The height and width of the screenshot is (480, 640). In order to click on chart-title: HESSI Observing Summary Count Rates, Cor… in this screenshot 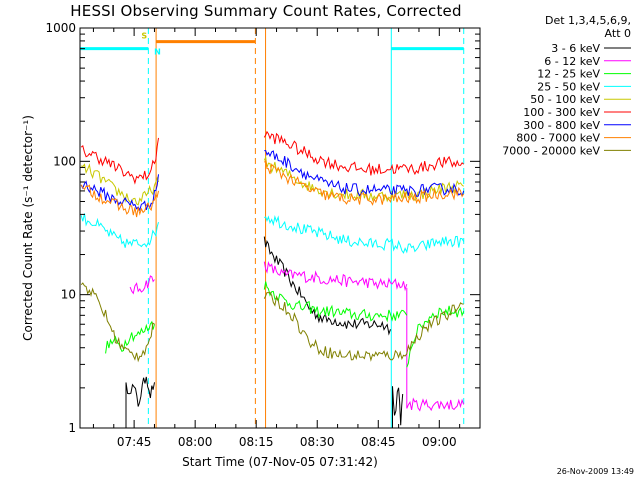, I will do `click(265, 11)`.